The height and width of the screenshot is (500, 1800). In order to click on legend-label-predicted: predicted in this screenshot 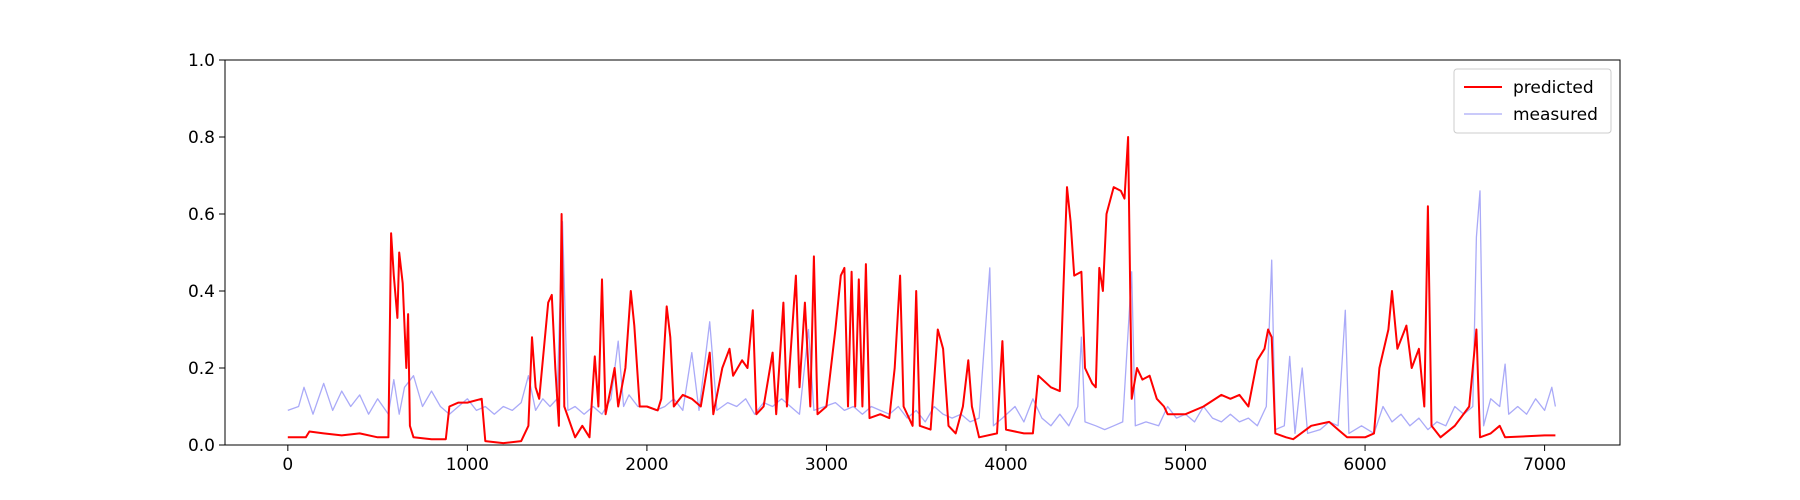, I will do `click(1553, 88)`.